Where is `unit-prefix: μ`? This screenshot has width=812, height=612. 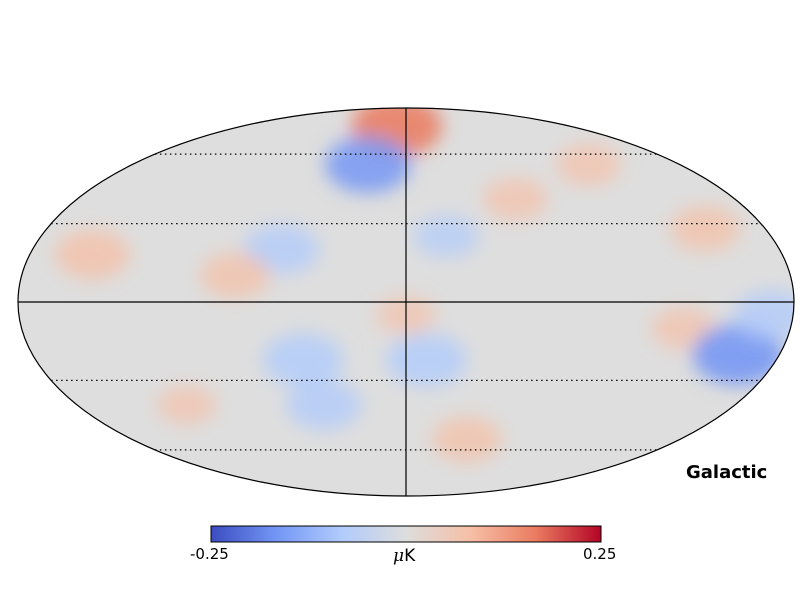 unit-prefix: μ is located at coordinates (399, 556).